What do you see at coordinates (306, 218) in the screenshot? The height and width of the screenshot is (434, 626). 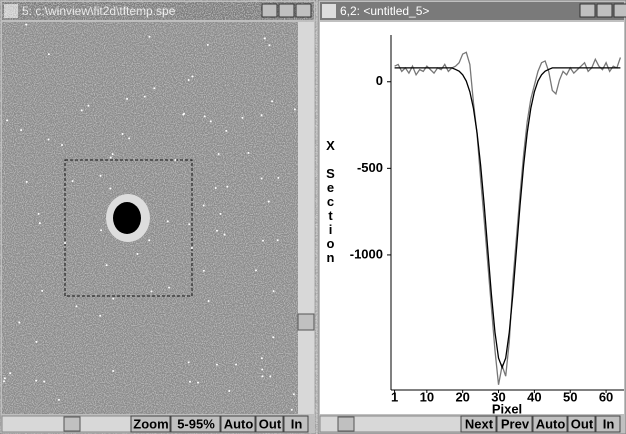 I see `v-scrollbar` at bounding box center [306, 218].